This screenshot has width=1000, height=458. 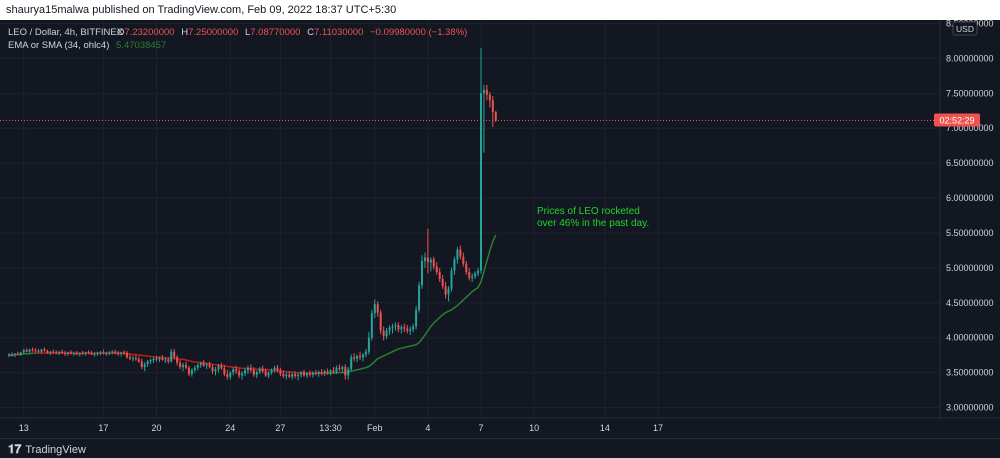 What do you see at coordinates (970, 93) in the screenshot?
I see `y-tick-label: 7.50000000` at bounding box center [970, 93].